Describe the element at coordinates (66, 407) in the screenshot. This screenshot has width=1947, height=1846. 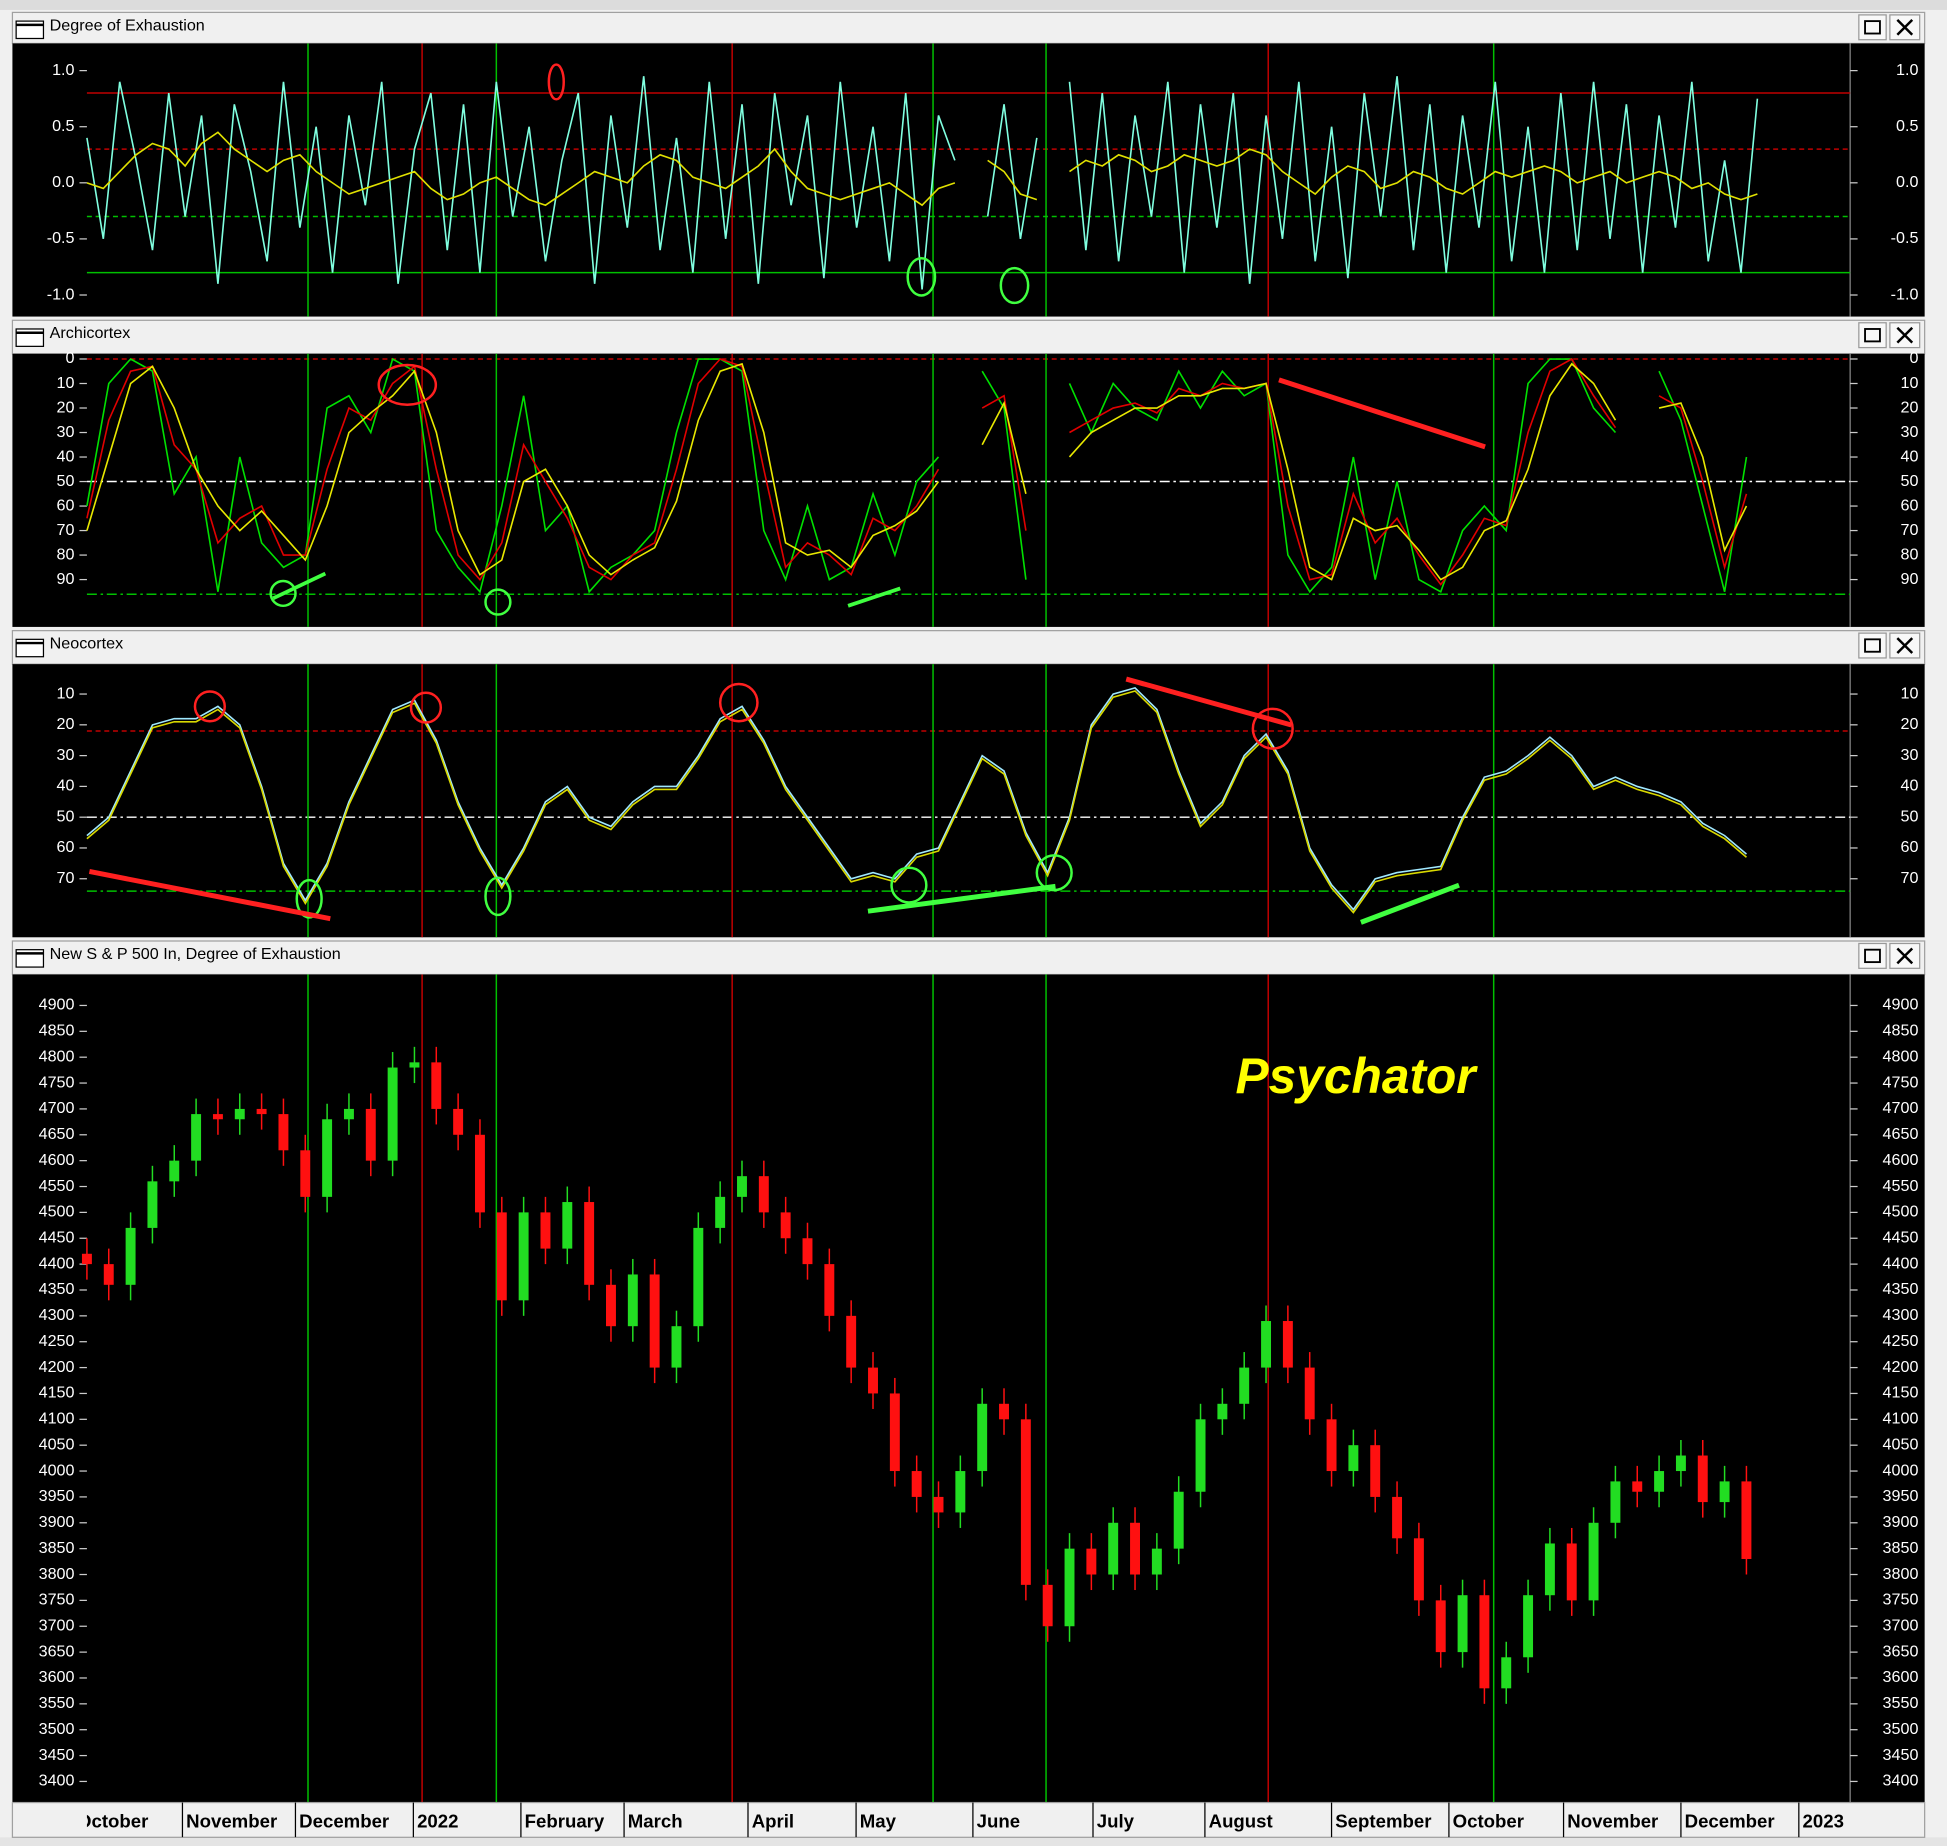
I see `y-tick-label: 20` at that location.